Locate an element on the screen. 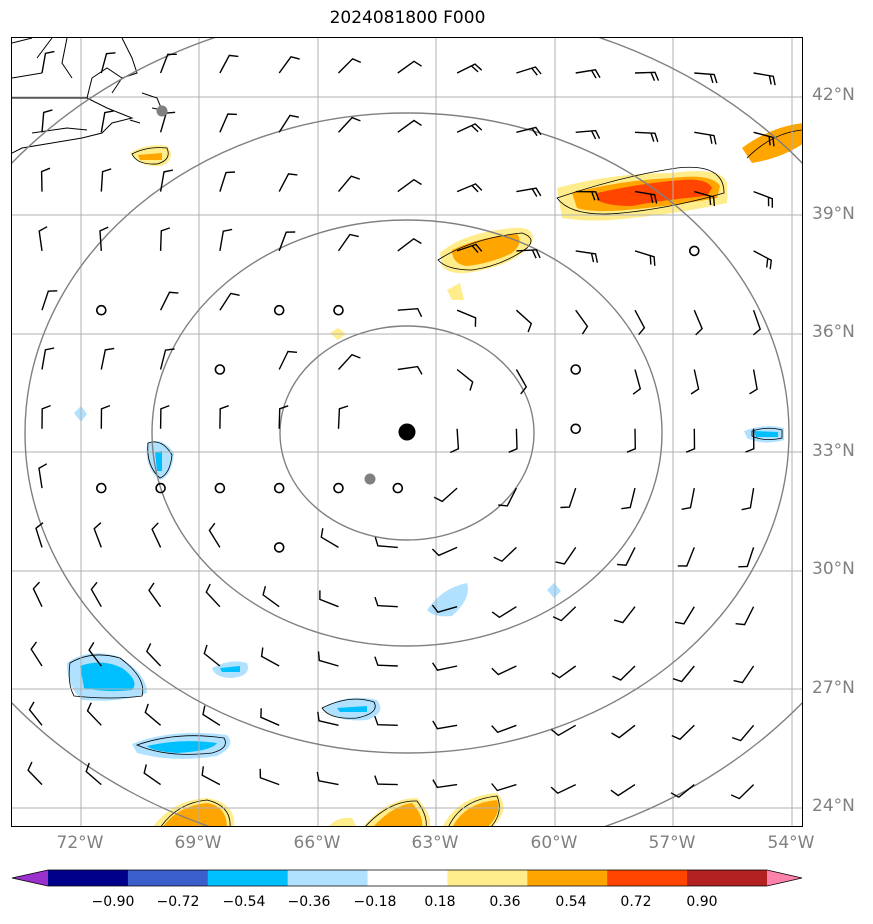 The image size is (873, 924). colorbar-extend-high is located at coordinates (784, 878).